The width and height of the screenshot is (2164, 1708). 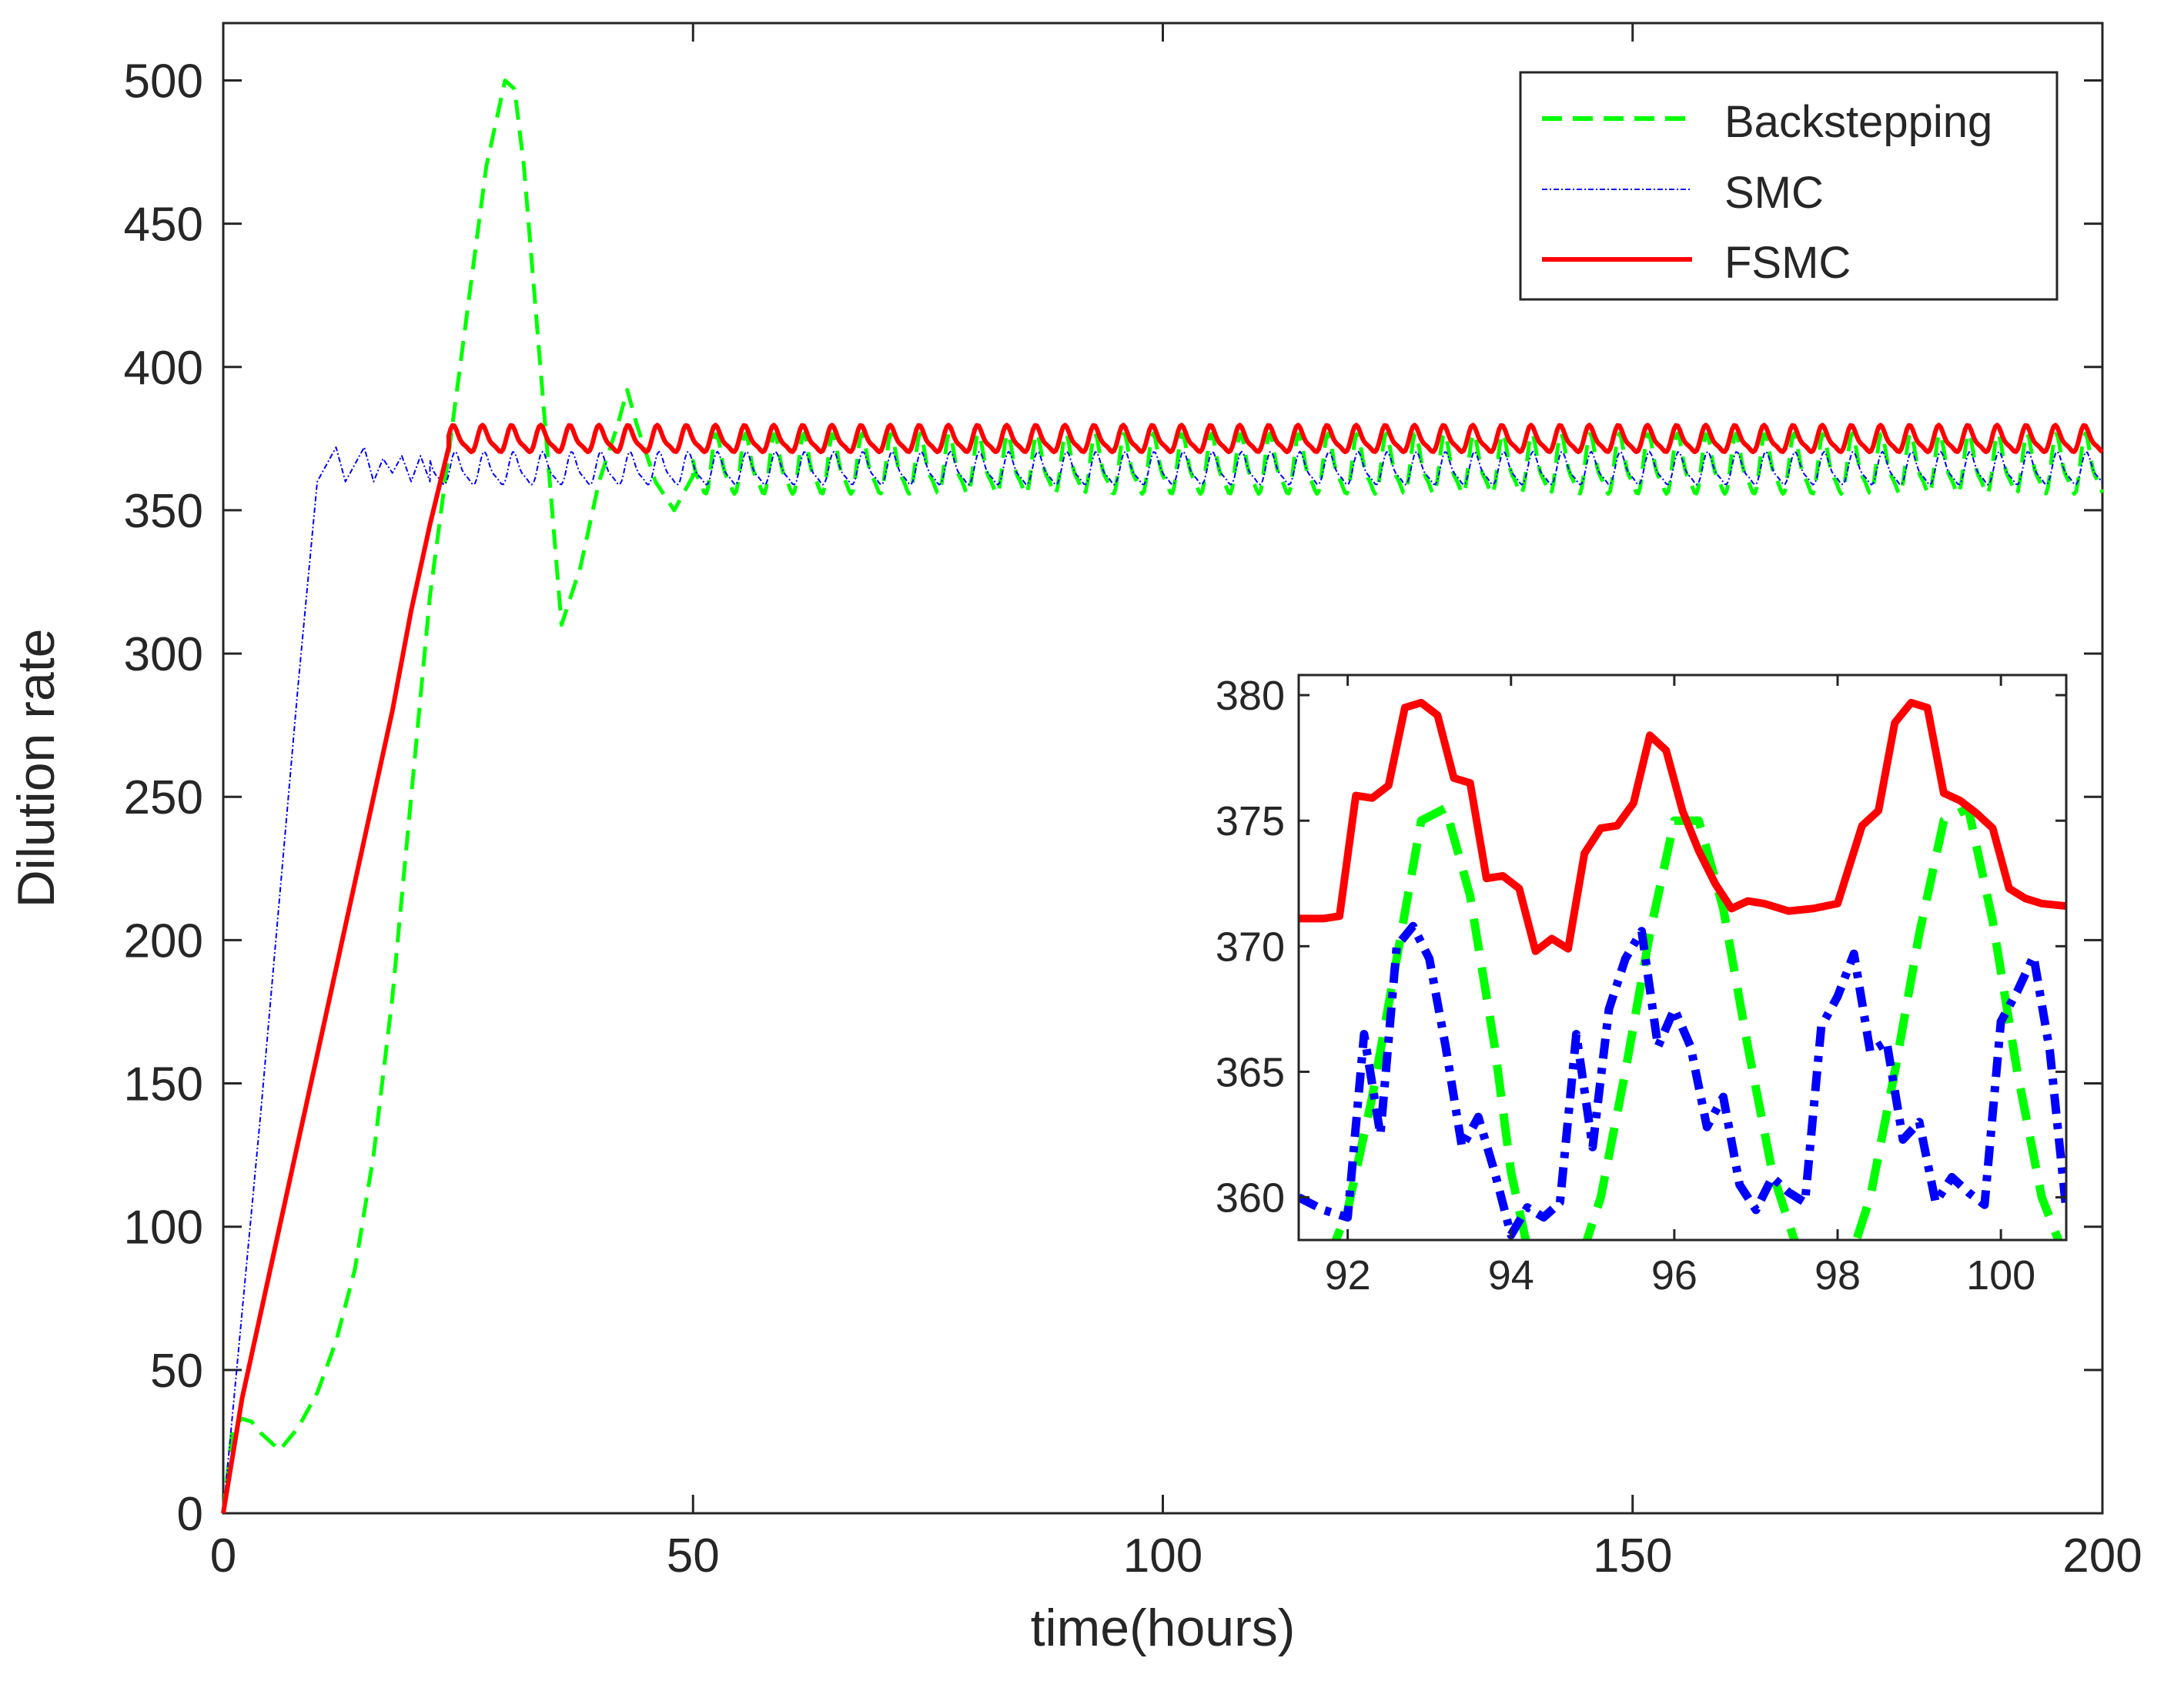 I want to click on inset-x-tick-label: 98, so click(x=1837, y=1275).